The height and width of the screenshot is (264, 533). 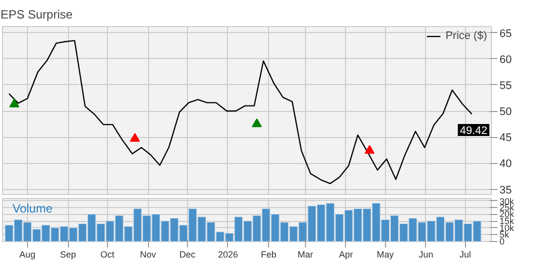 What do you see at coordinates (506, 112) in the screenshot?
I see `y-tick-label: 50` at bounding box center [506, 112].